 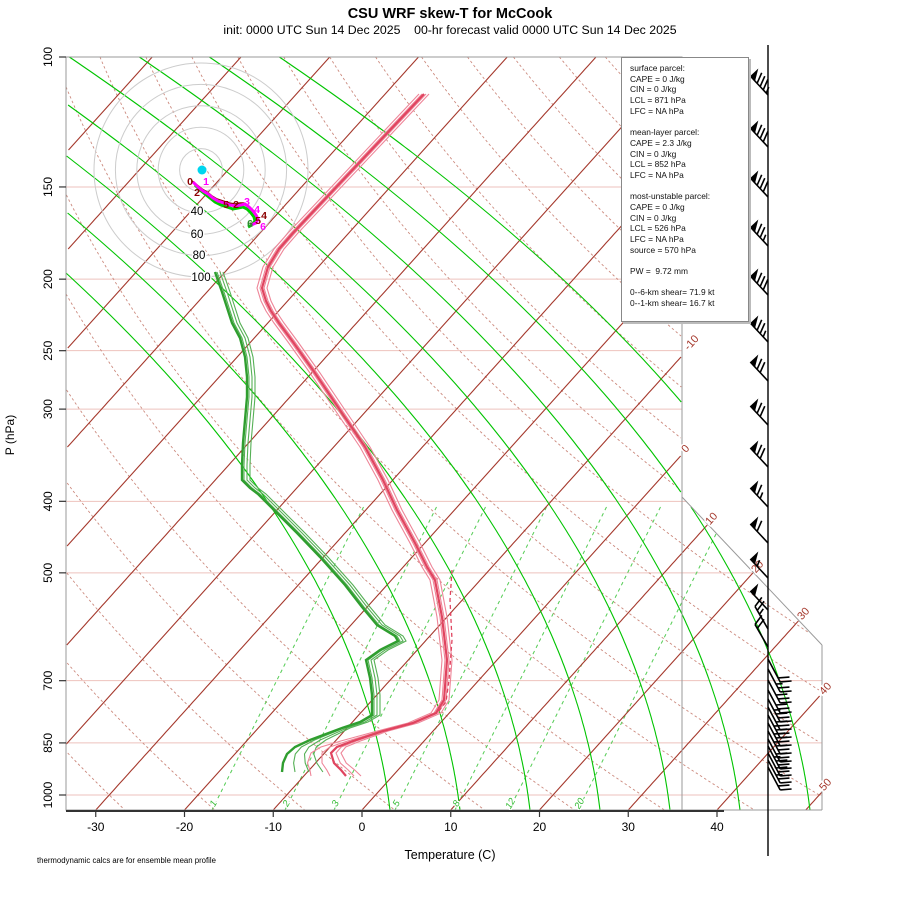 I want to click on info-box-line: mean-layer parcel:, so click(x=665, y=132).